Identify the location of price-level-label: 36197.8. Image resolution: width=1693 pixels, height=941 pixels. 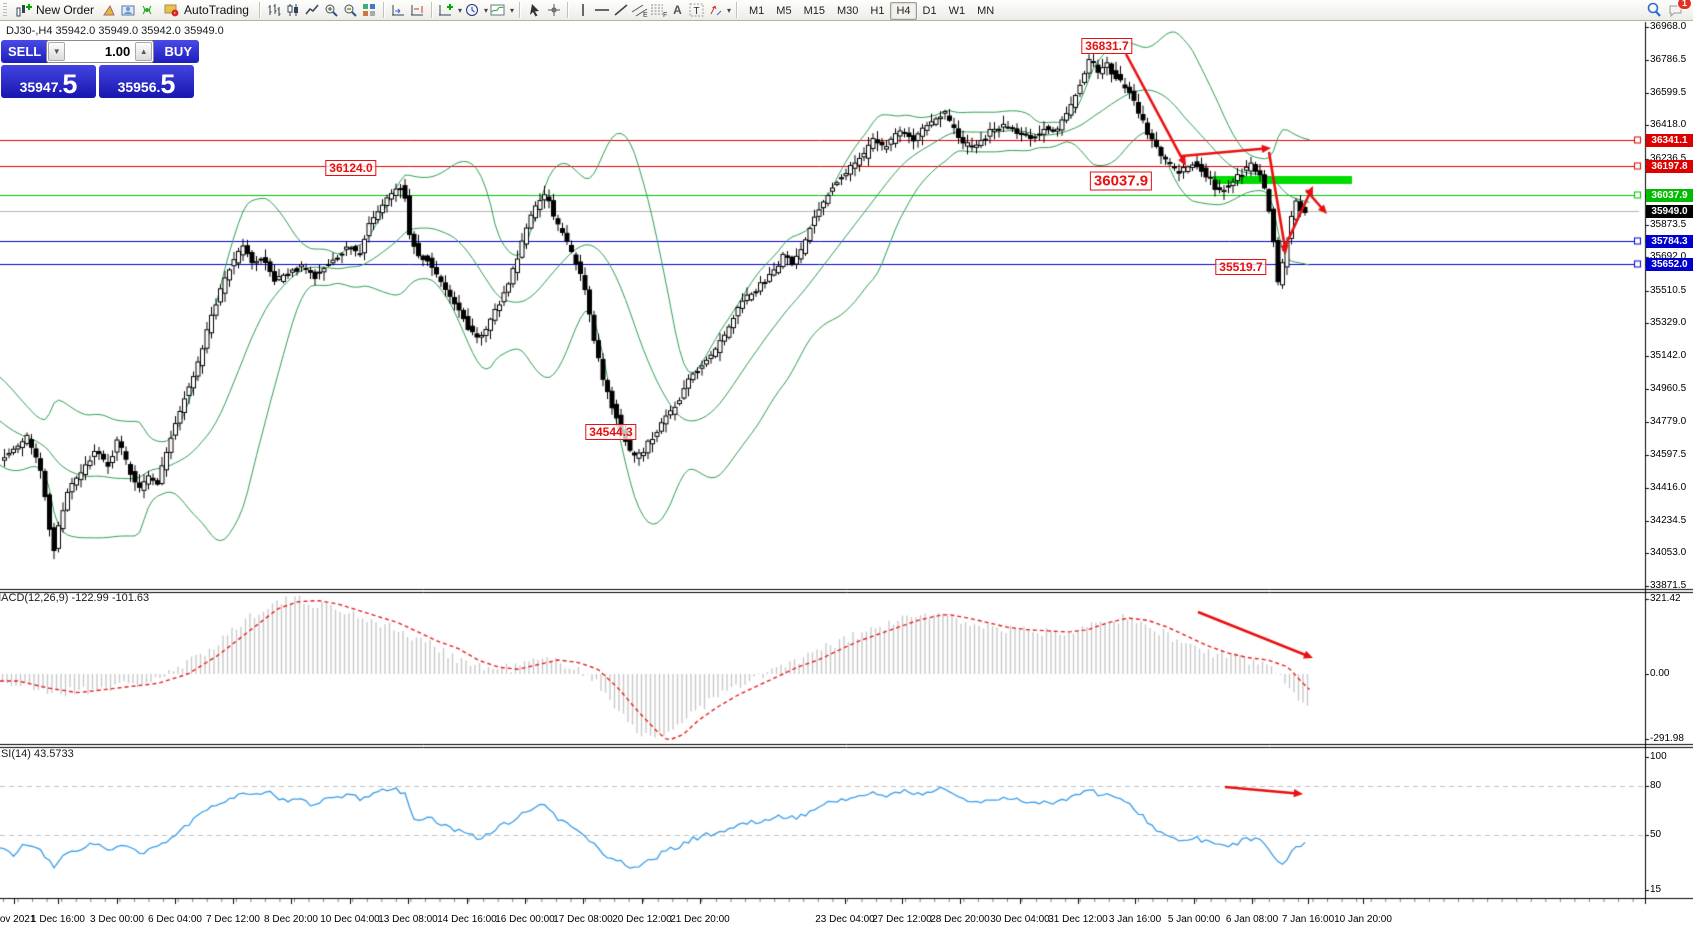
(1669, 166).